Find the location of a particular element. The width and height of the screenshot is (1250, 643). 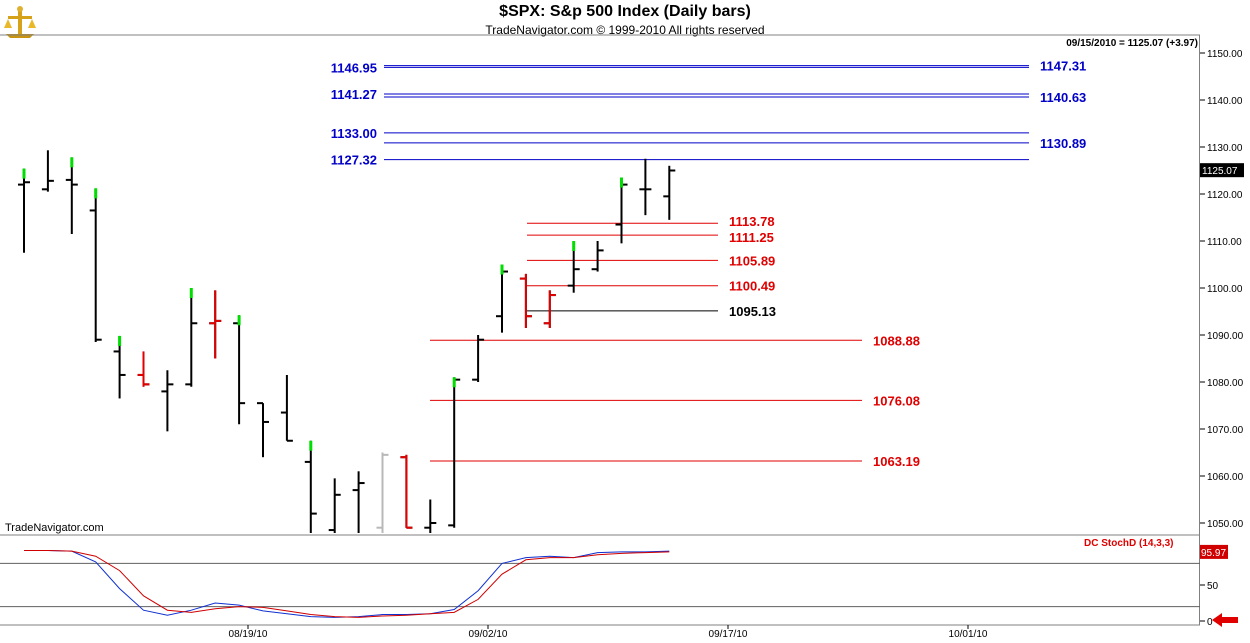

level-label: 1095.13 is located at coordinates (752, 311).